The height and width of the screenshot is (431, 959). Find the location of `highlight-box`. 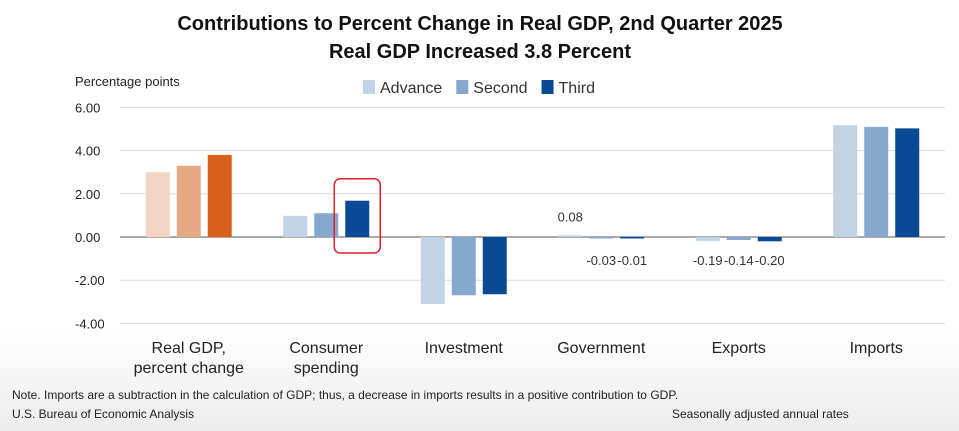

highlight-box is located at coordinates (357, 215).